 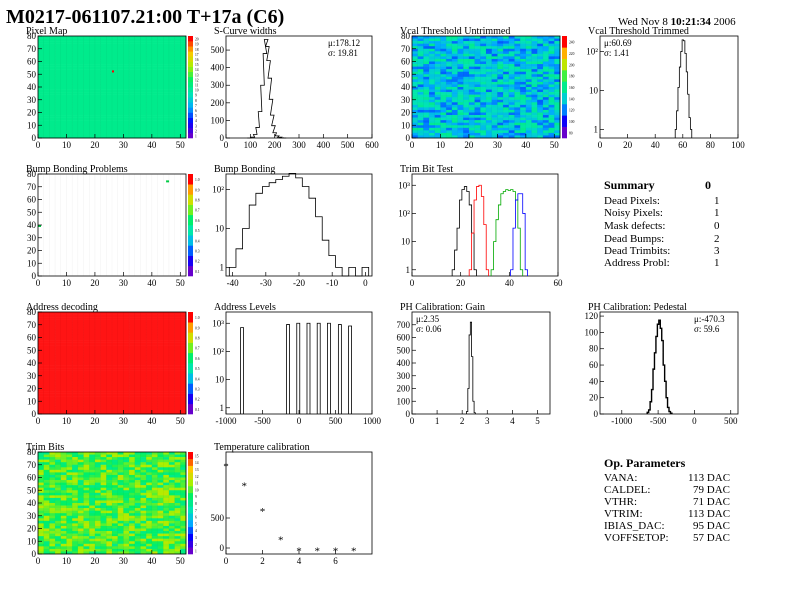 I want to click on y-tick-label: 0, so click(x=34, y=414).